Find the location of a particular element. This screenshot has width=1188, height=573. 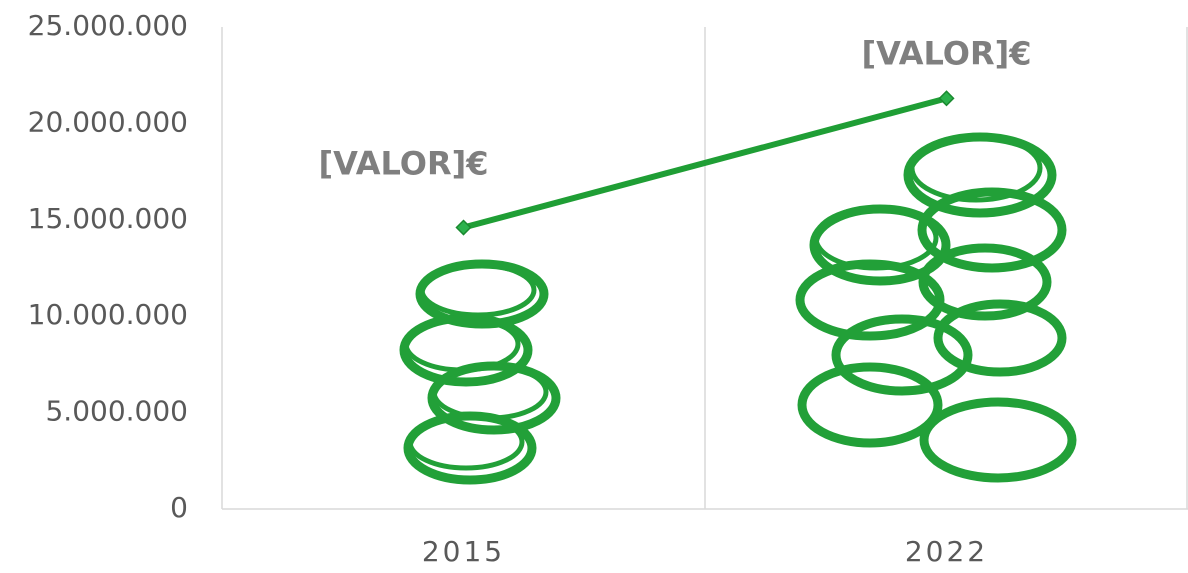

x-tick-label: 2022 is located at coordinates (946, 551).